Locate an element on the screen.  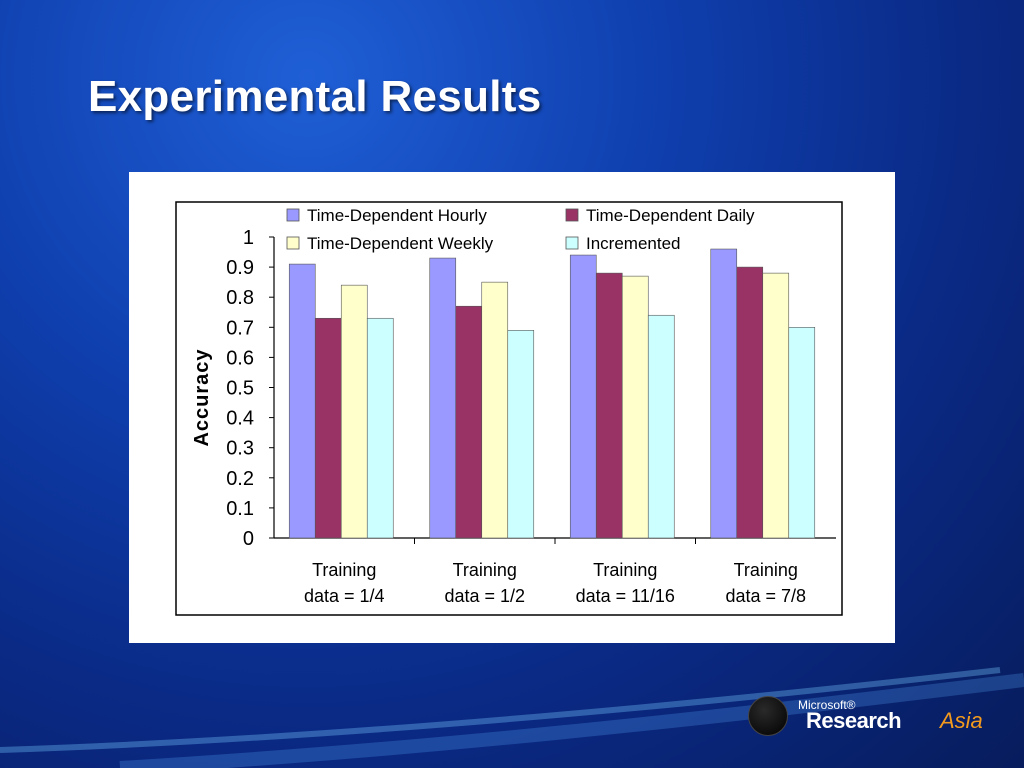
y-tick-label: 0 is located at coordinates (248, 539).